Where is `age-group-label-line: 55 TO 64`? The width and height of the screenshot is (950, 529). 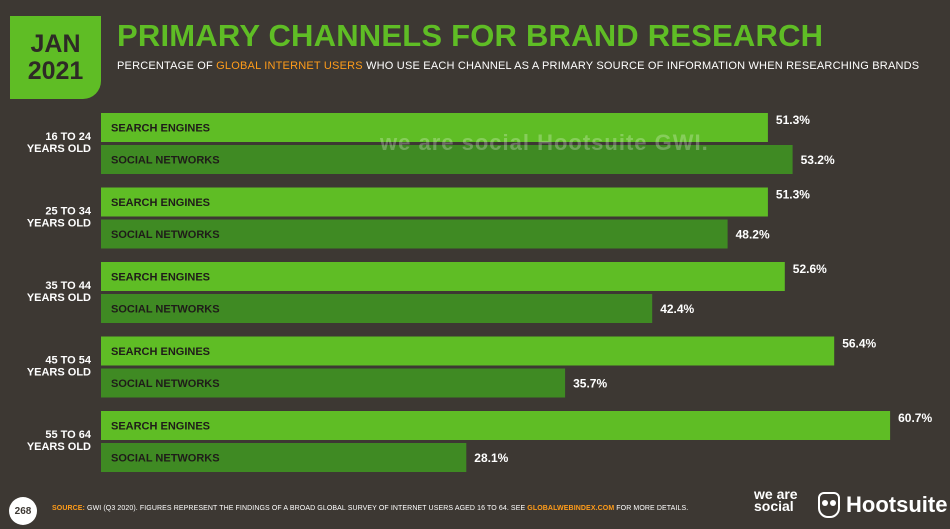 age-group-label-line: 55 TO 64 is located at coordinates (68, 435).